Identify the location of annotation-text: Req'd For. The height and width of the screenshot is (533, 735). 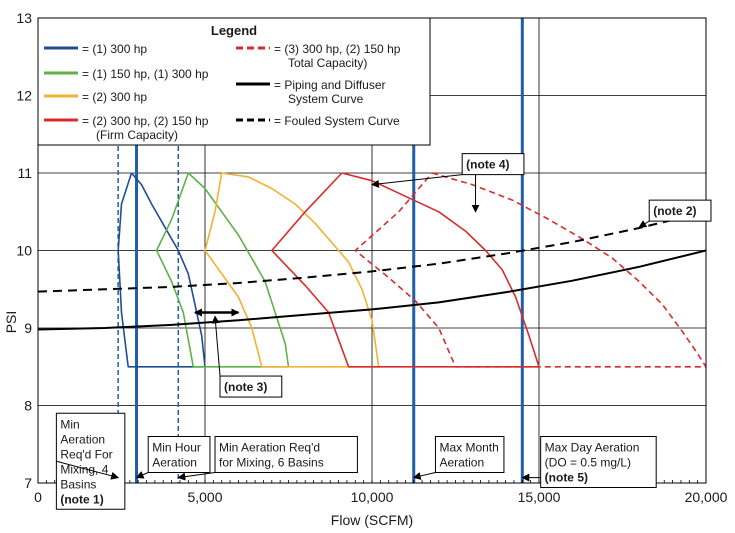
(86, 454).